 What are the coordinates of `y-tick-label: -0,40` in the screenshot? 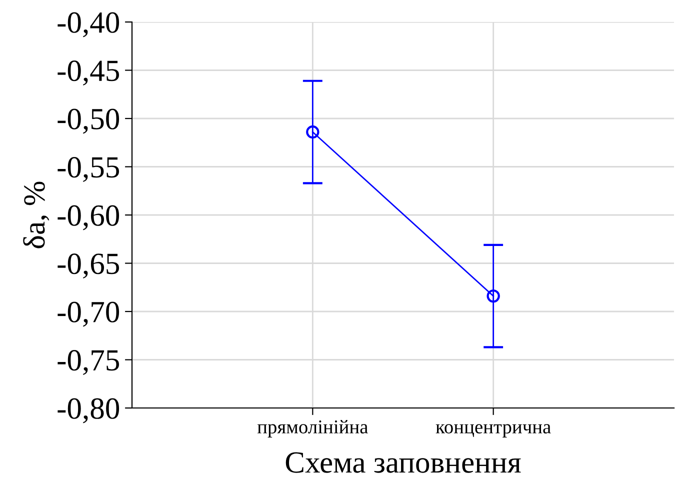 It's located at (89, 25).